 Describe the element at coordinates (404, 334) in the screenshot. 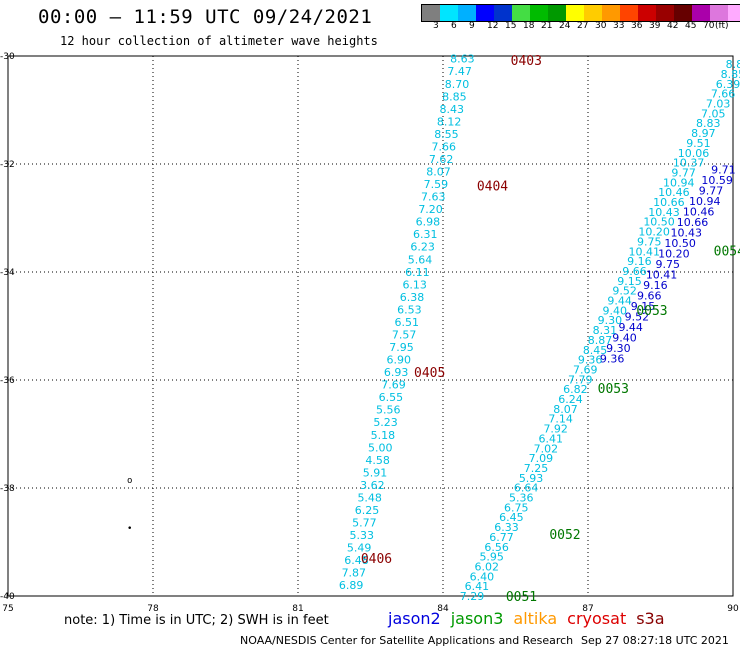

I see `wave-height-value: 7.57` at that location.